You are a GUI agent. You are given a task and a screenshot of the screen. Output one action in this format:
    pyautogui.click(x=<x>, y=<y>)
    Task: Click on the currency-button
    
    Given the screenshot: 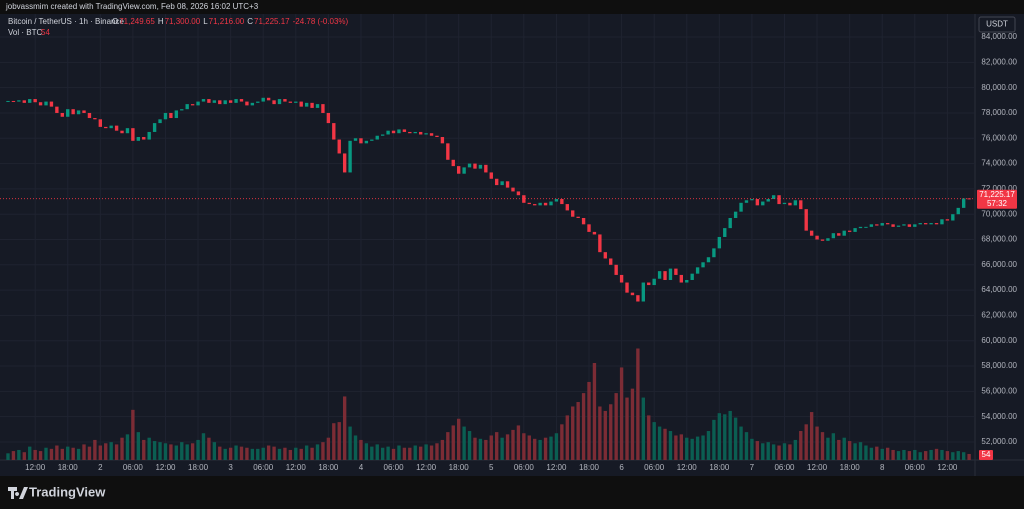 What is the action you would take?
    pyautogui.click(x=997, y=24)
    